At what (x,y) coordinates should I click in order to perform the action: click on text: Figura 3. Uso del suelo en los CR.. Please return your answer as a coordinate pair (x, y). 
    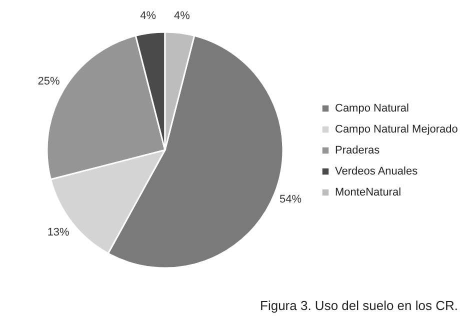
    Looking at the image, I should click on (359, 305).